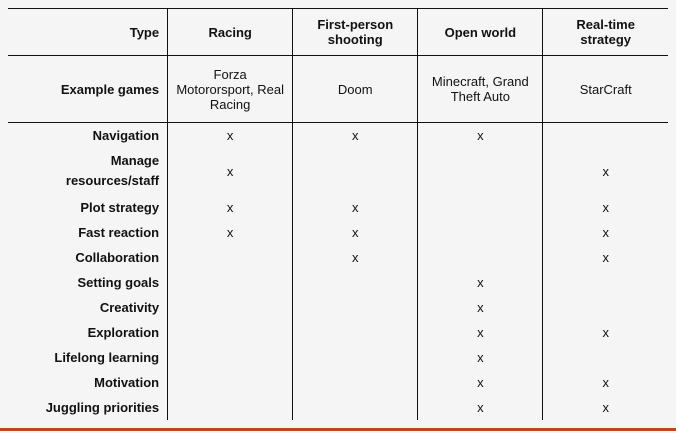 The image size is (676, 433). What do you see at coordinates (118, 282) in the screenshot?
I see `row-label: Setting goals` at bounding box center [118, 282].